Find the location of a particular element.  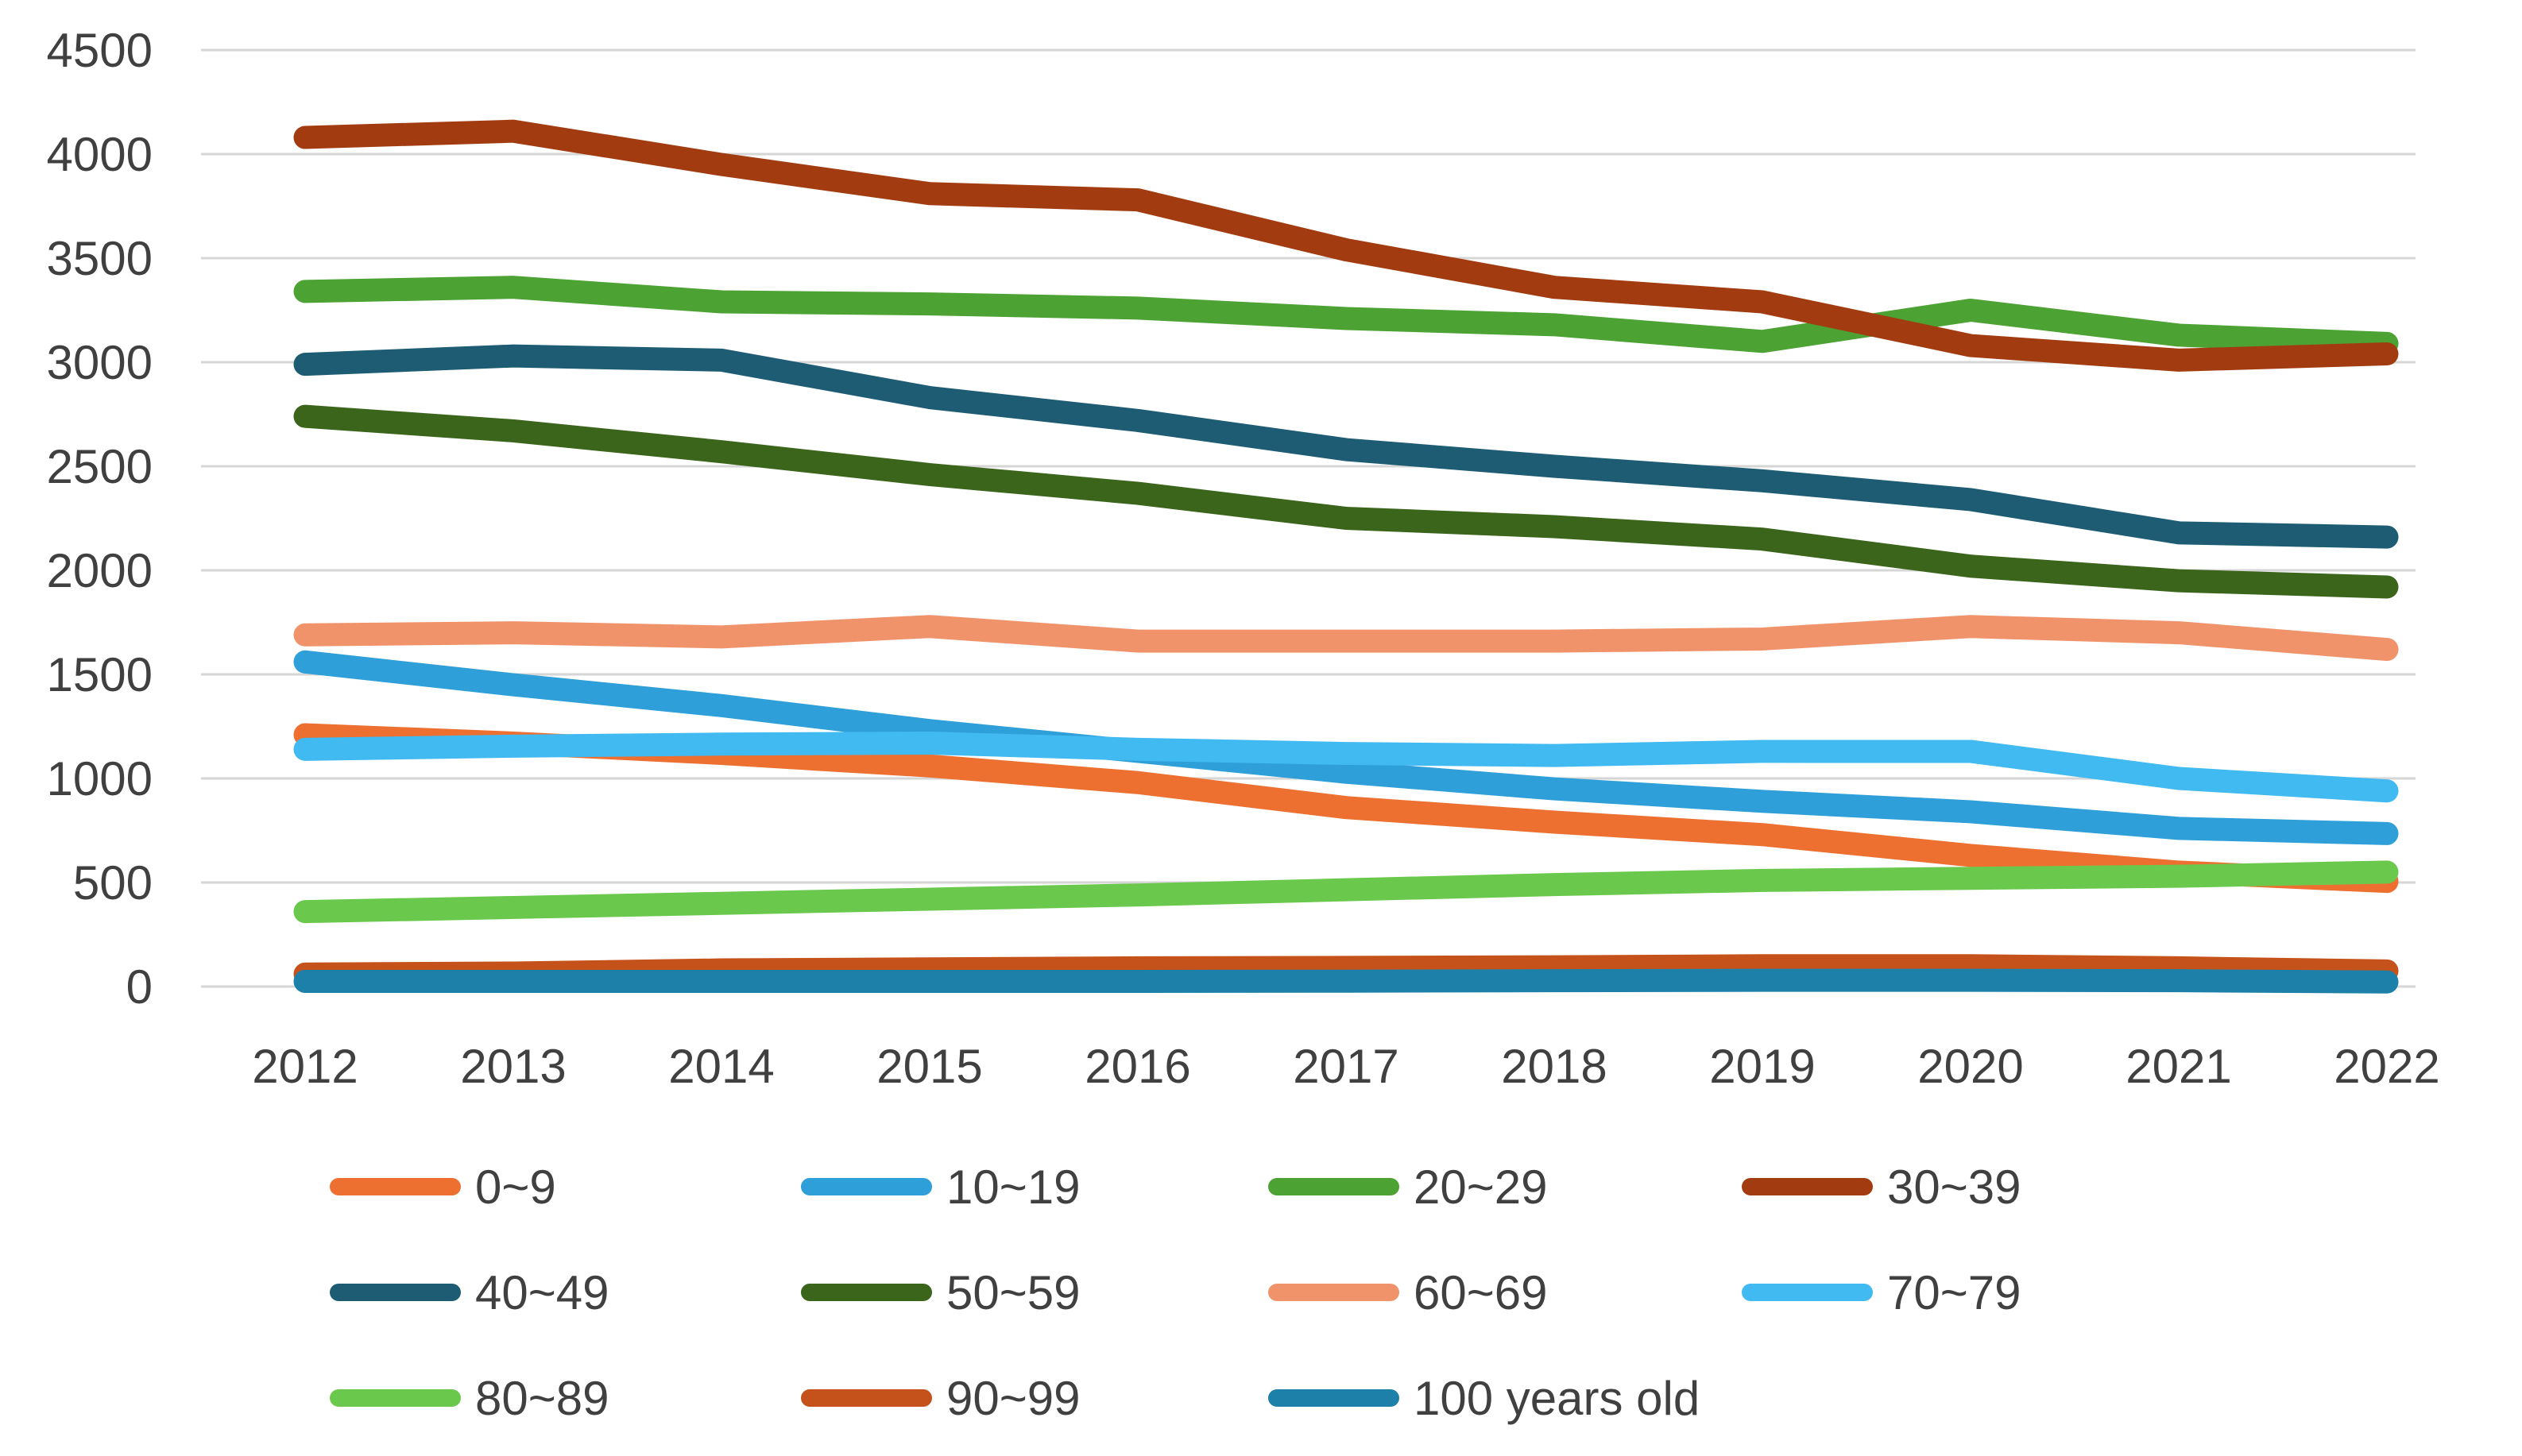

legend-label-80-89: 80~89 is located at coordinates (542, 1398).